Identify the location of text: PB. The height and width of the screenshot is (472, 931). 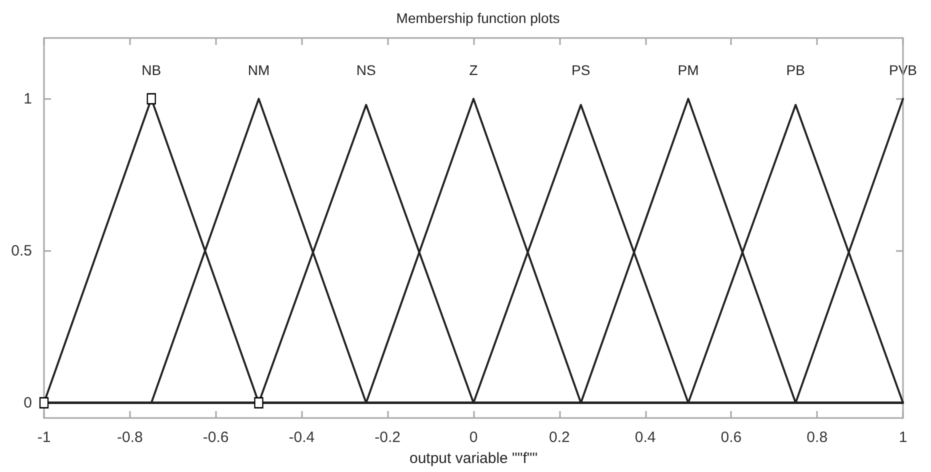
(795, 70).